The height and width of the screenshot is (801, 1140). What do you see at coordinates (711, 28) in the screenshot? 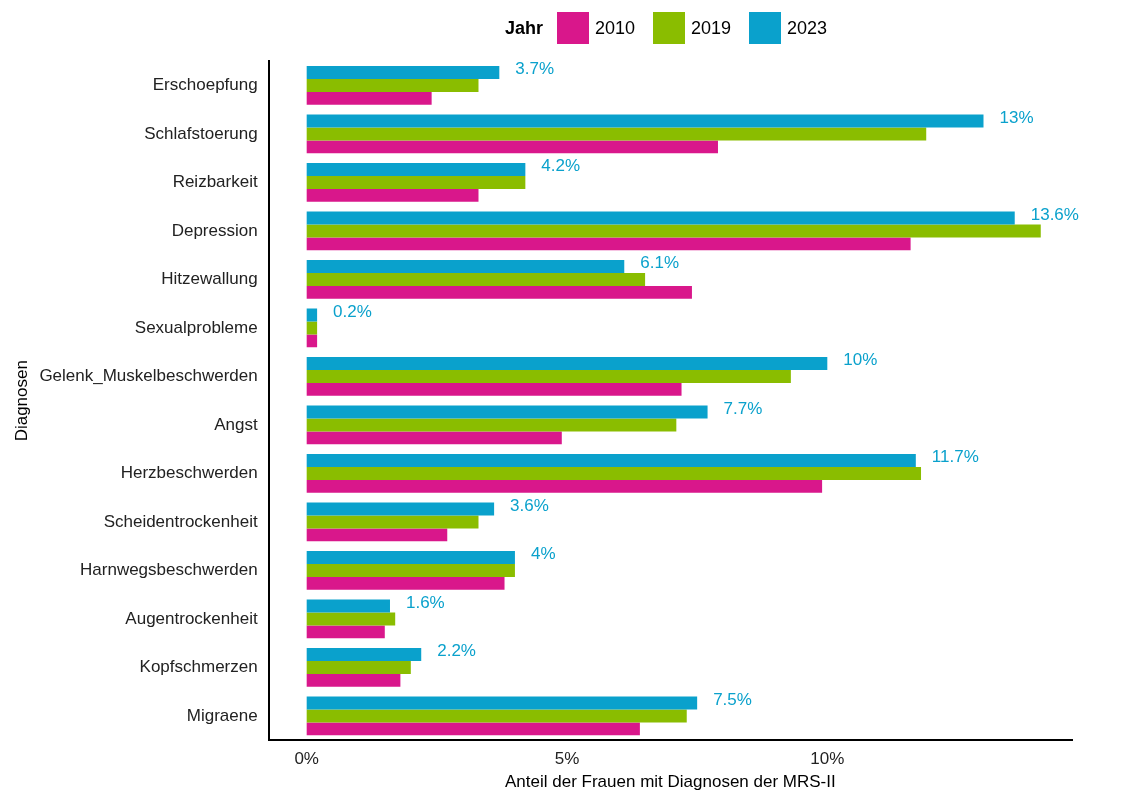
I see `legend-label: 2019` at bounding box center [711, 28].